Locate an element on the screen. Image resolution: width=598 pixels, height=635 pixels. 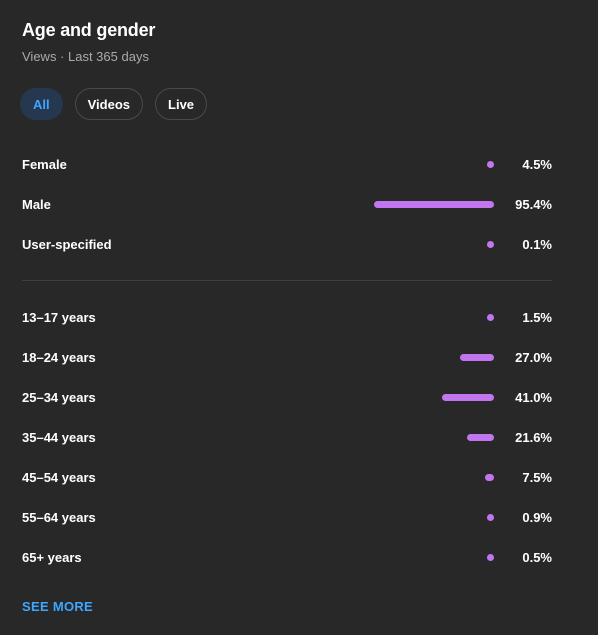
row-value: 7.5% is located at coordinates (537, 477).